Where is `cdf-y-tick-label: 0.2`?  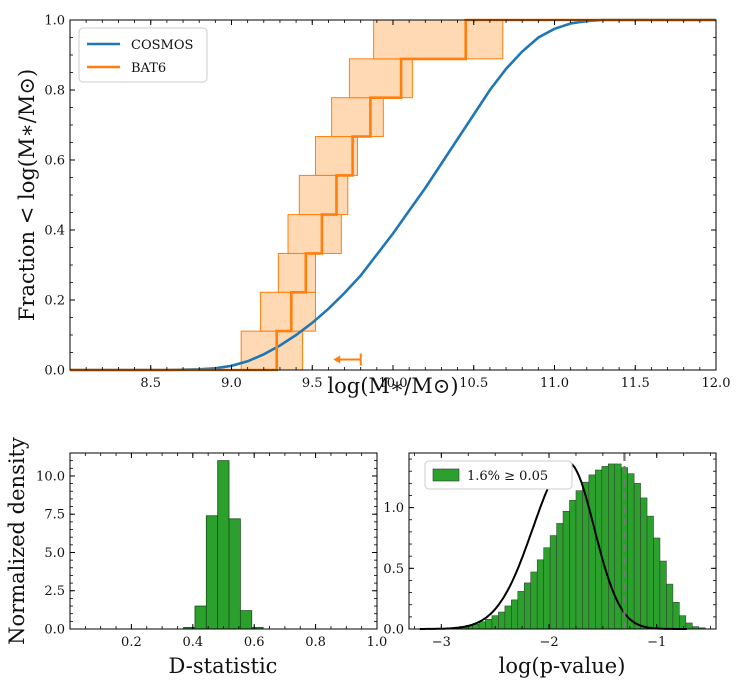
cdf-y-tick-label: 0.2 is located at coordinates (54, 301).